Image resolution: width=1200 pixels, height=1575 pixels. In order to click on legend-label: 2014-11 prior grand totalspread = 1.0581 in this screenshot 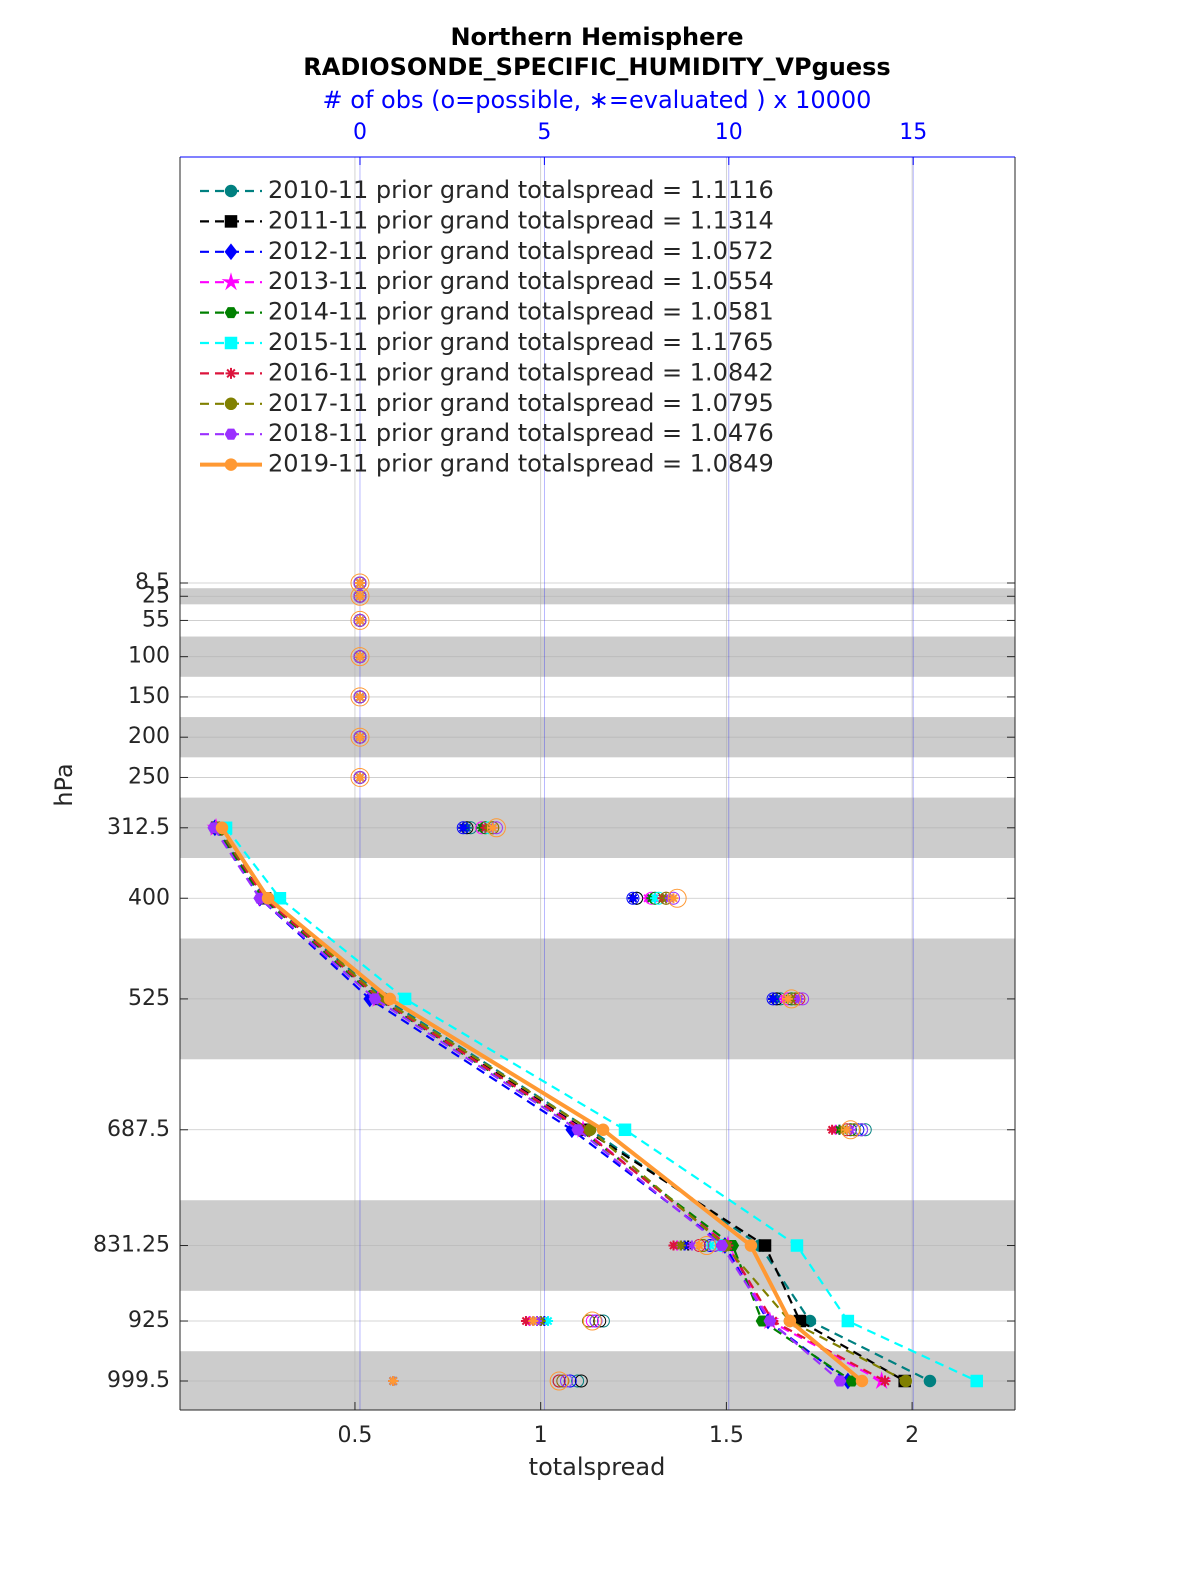, I will do `click(521, 312)`.